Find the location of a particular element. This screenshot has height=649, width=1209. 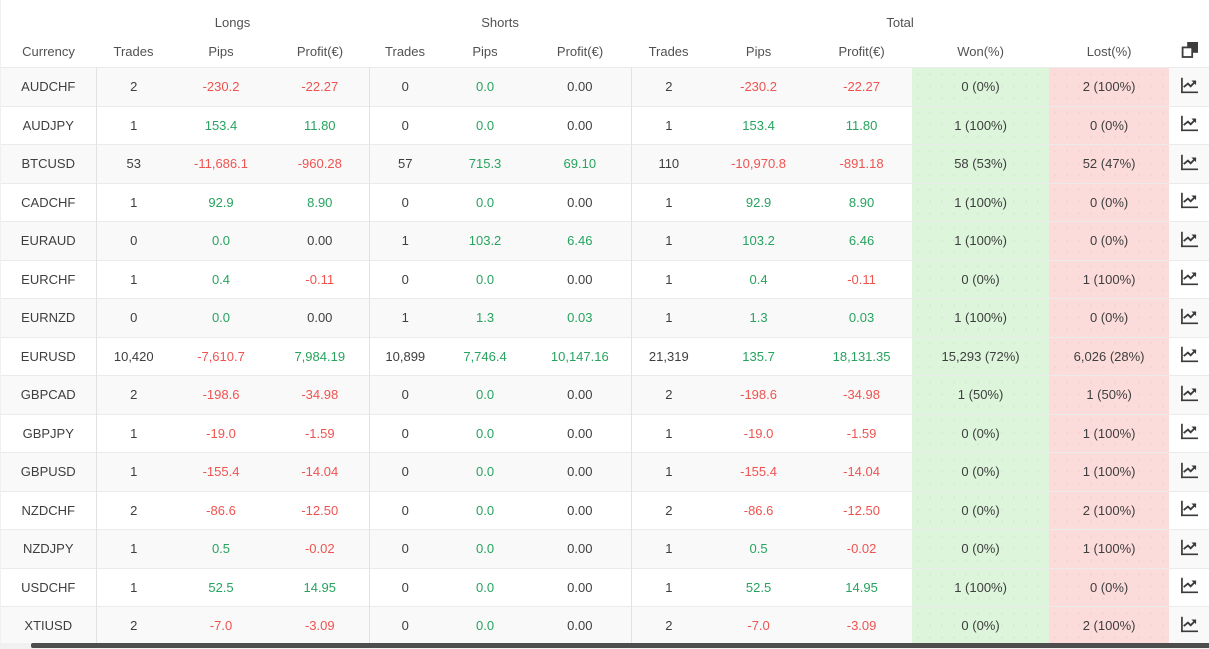

group-header-icon-spacer is located at coordinates (1189, 17).